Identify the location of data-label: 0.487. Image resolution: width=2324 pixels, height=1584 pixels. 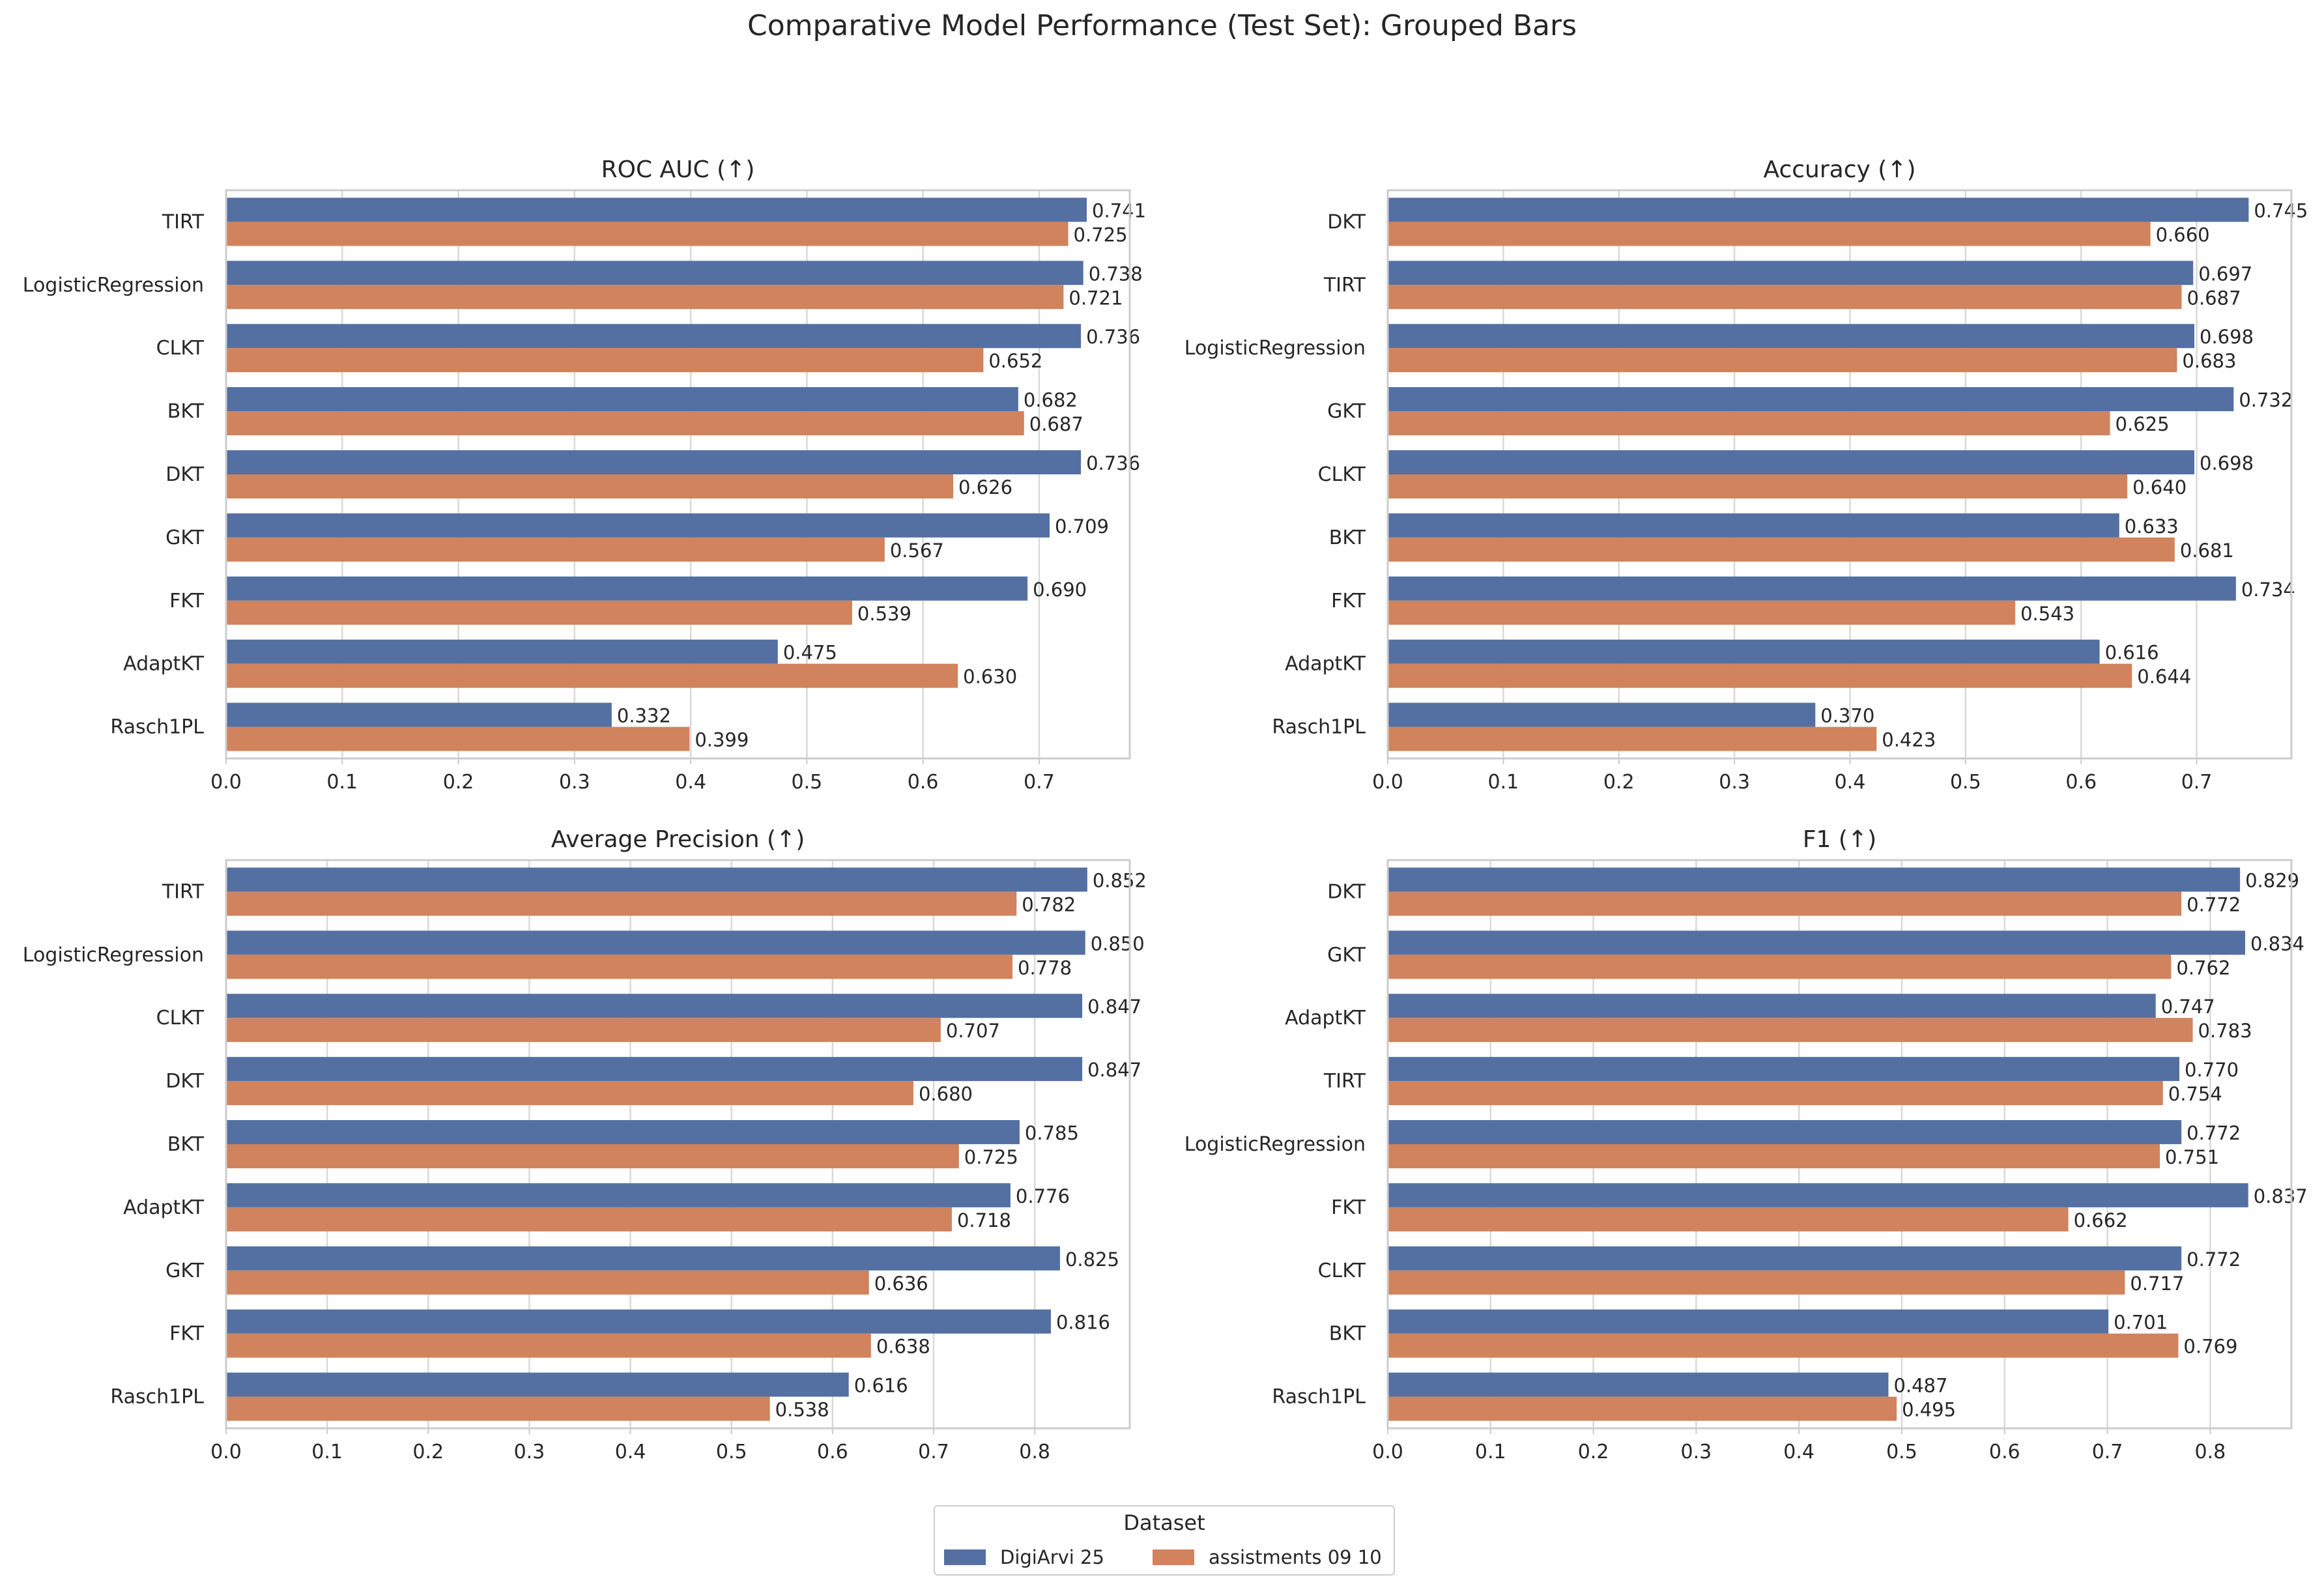
(1920, 1386).